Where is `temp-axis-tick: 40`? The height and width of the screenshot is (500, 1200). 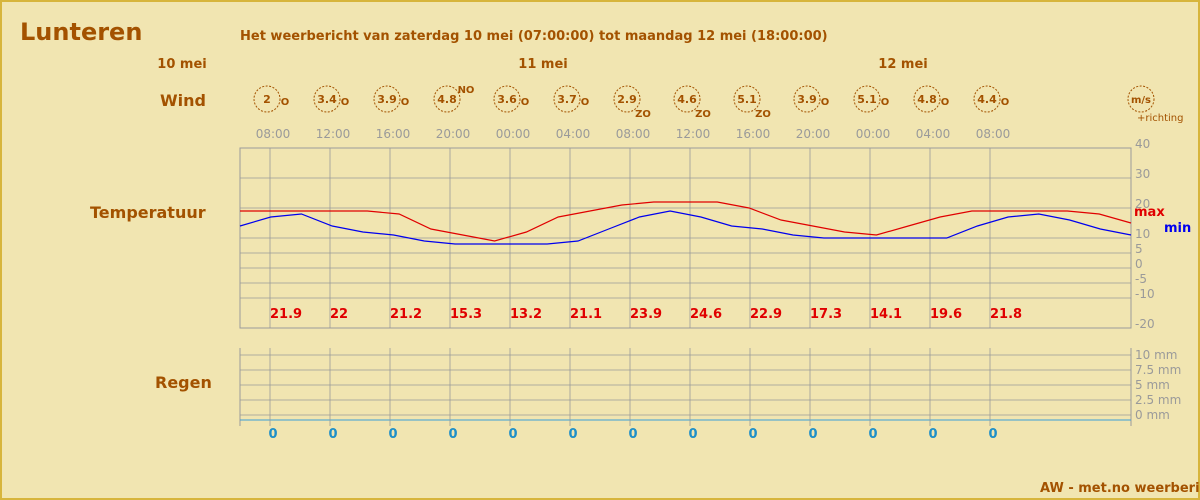 temp-axis-tick: 40 is located at coordinates (1142, 144).